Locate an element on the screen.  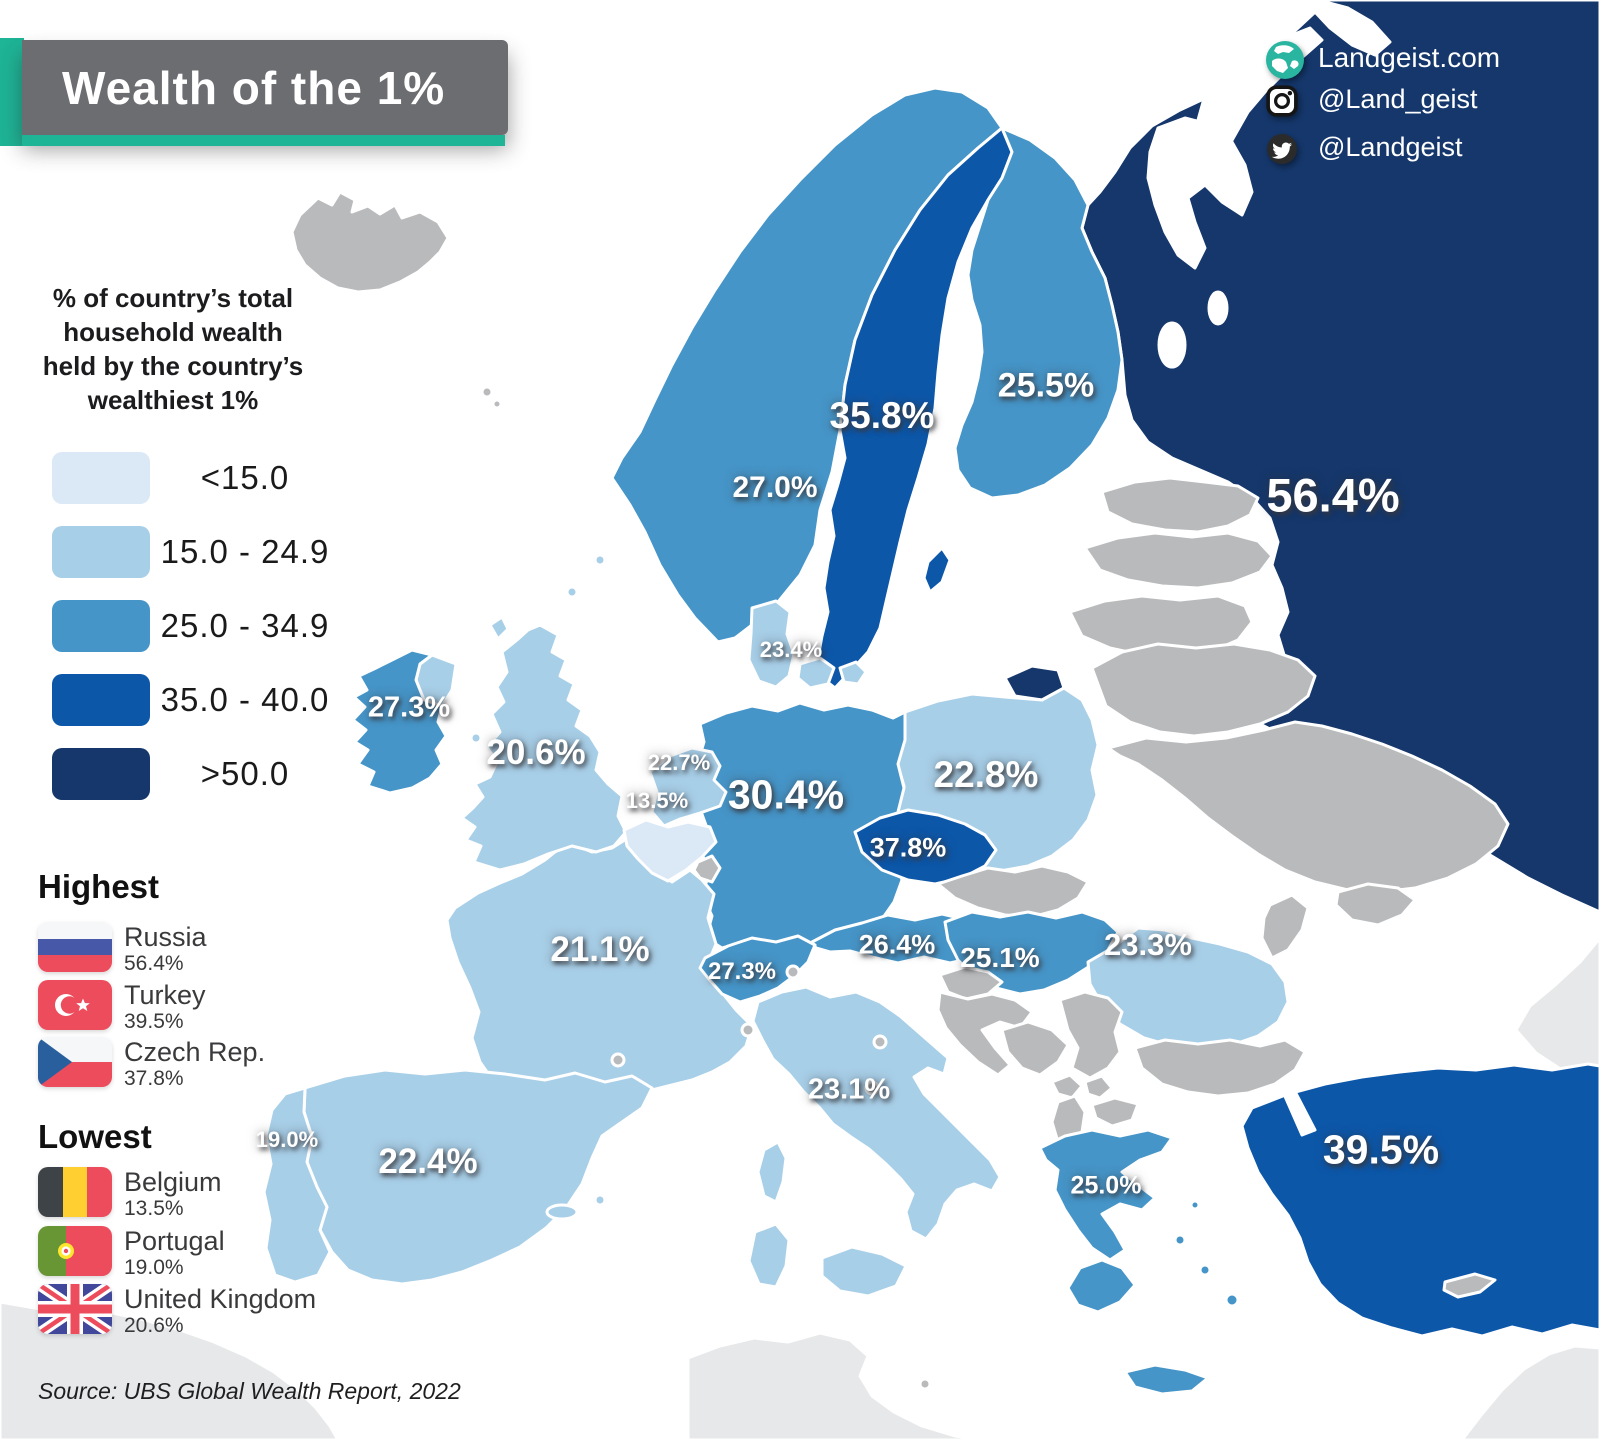
twitter-icon is located at coordinates (1282, 149).